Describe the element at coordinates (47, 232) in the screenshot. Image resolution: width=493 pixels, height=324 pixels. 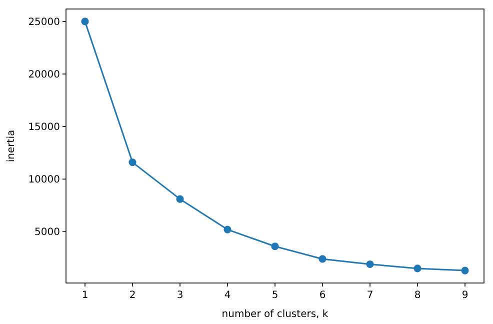
I see `y-tick-label: 5000` at that location.